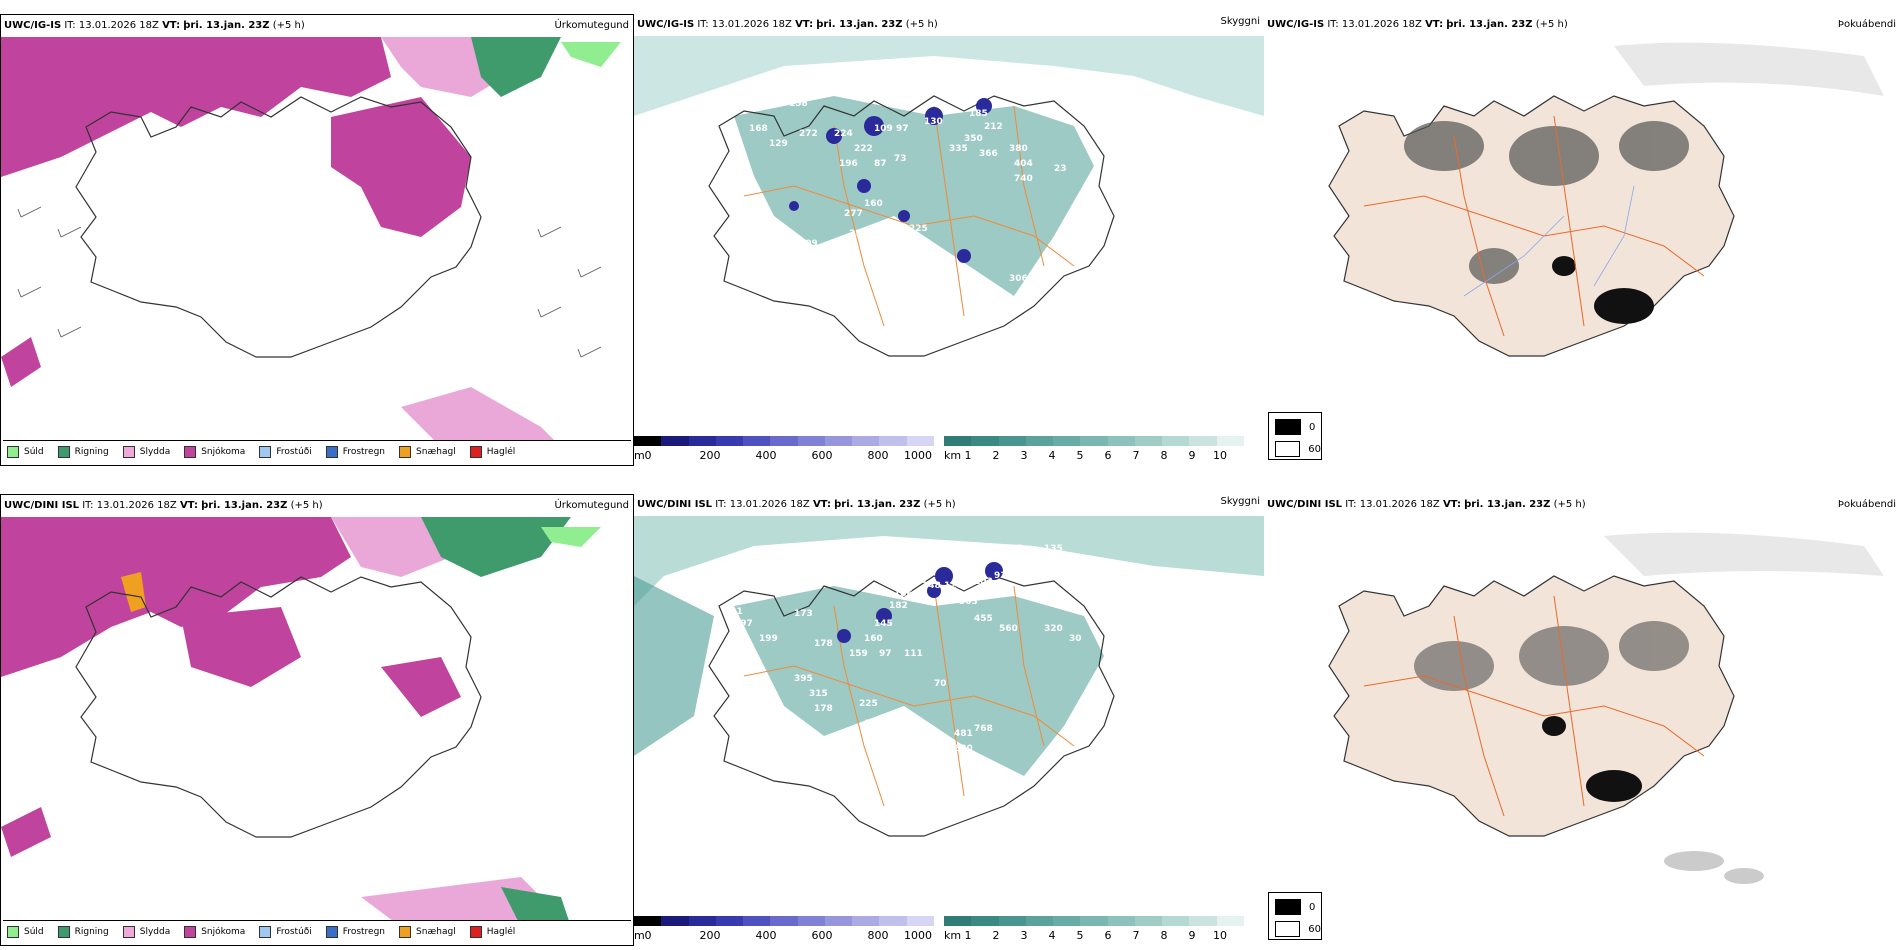  I want to click on svg-text: 111, so click(913, 654).